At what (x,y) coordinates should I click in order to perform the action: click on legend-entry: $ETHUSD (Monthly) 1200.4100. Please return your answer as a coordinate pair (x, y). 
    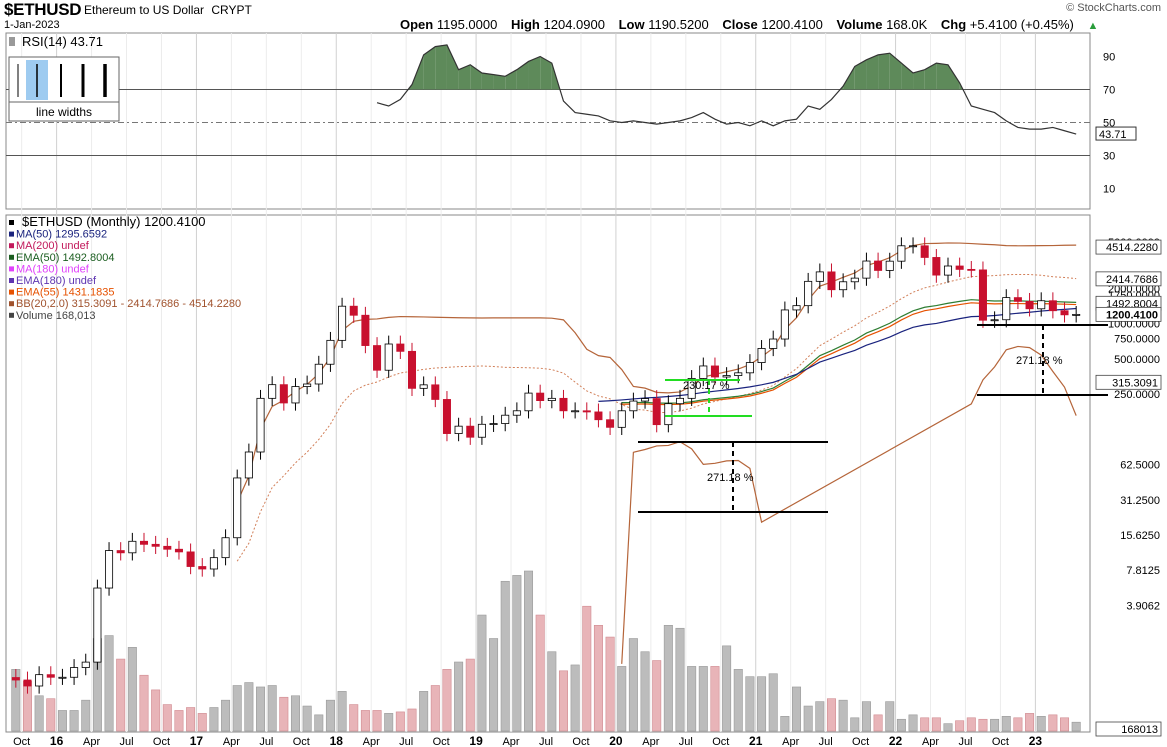
    Looking at the image, I should click on (114, 221).